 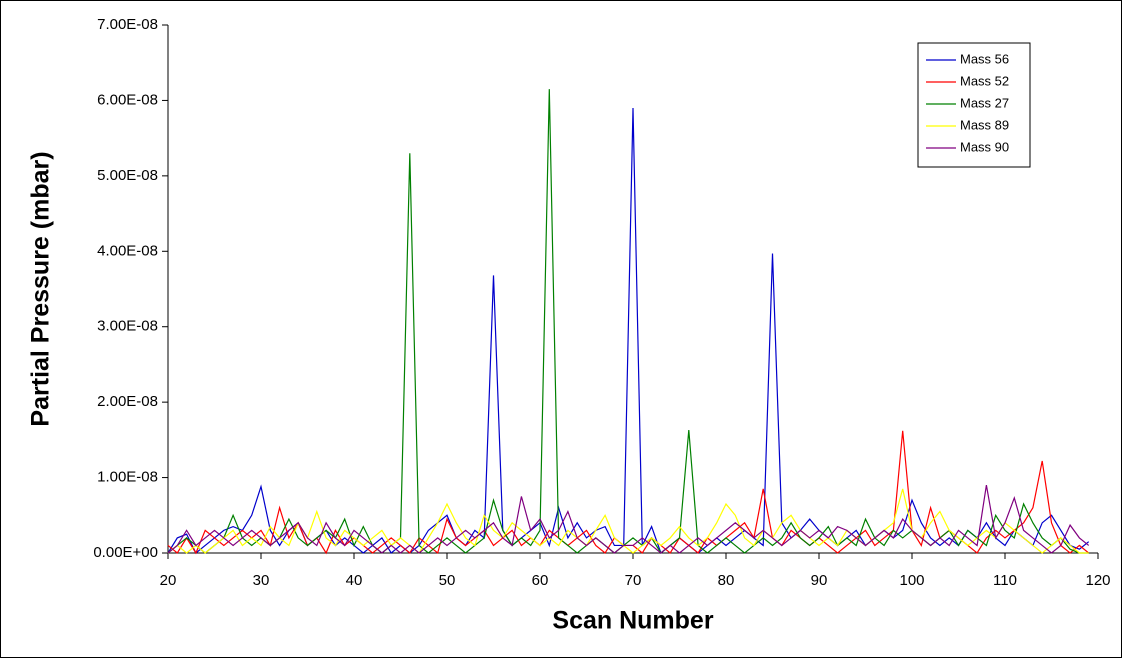 What do you see at coordinates (354, 580) in the screenshot?
I see `x-tick-label: 40` at bounding box center [354, 580].